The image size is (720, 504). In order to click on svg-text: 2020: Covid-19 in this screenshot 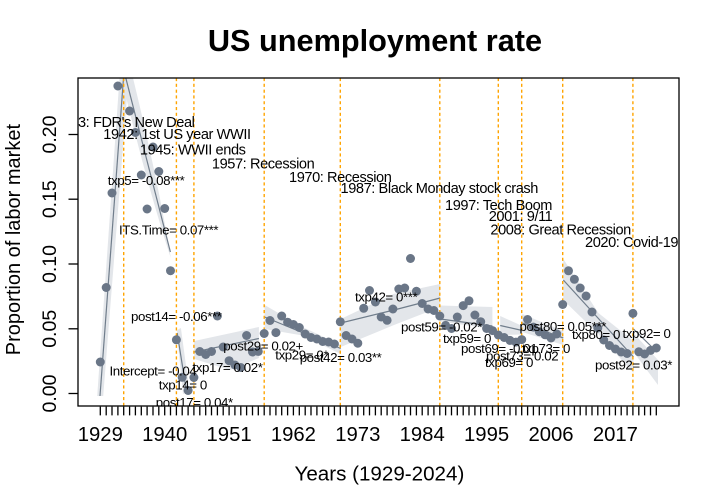, I will do `click(631, 243)`.